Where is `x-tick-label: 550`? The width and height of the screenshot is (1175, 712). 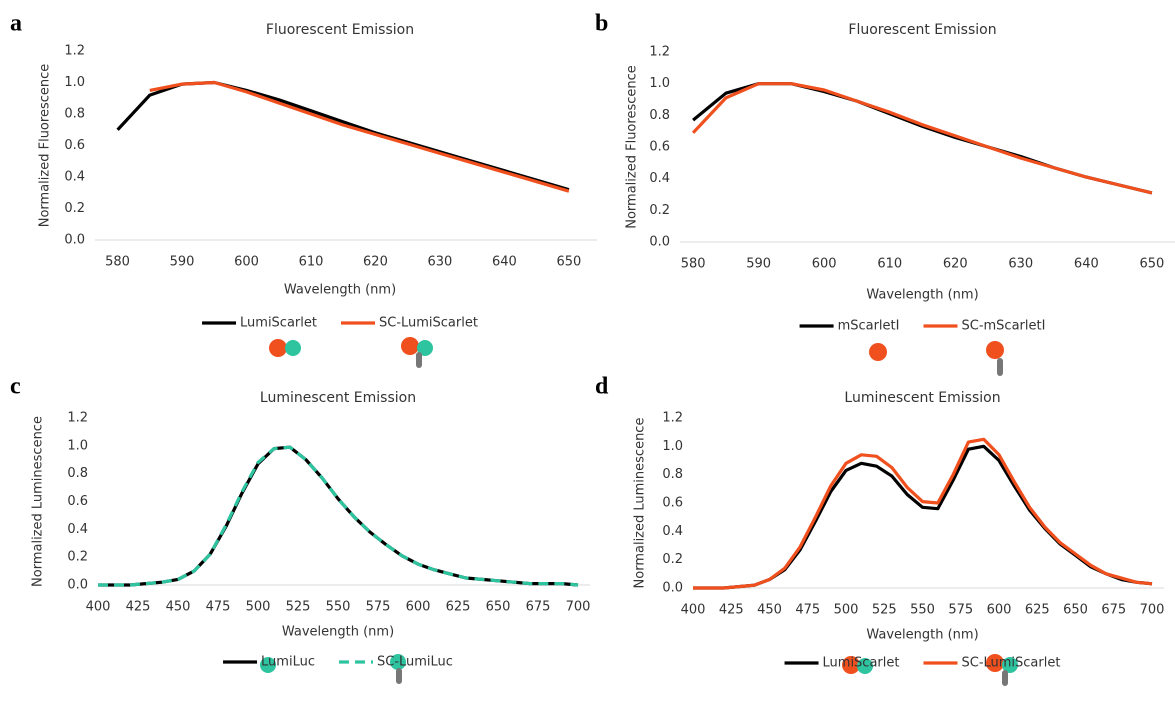 x-tick-label: 550 is located at coordinates (922, 610).